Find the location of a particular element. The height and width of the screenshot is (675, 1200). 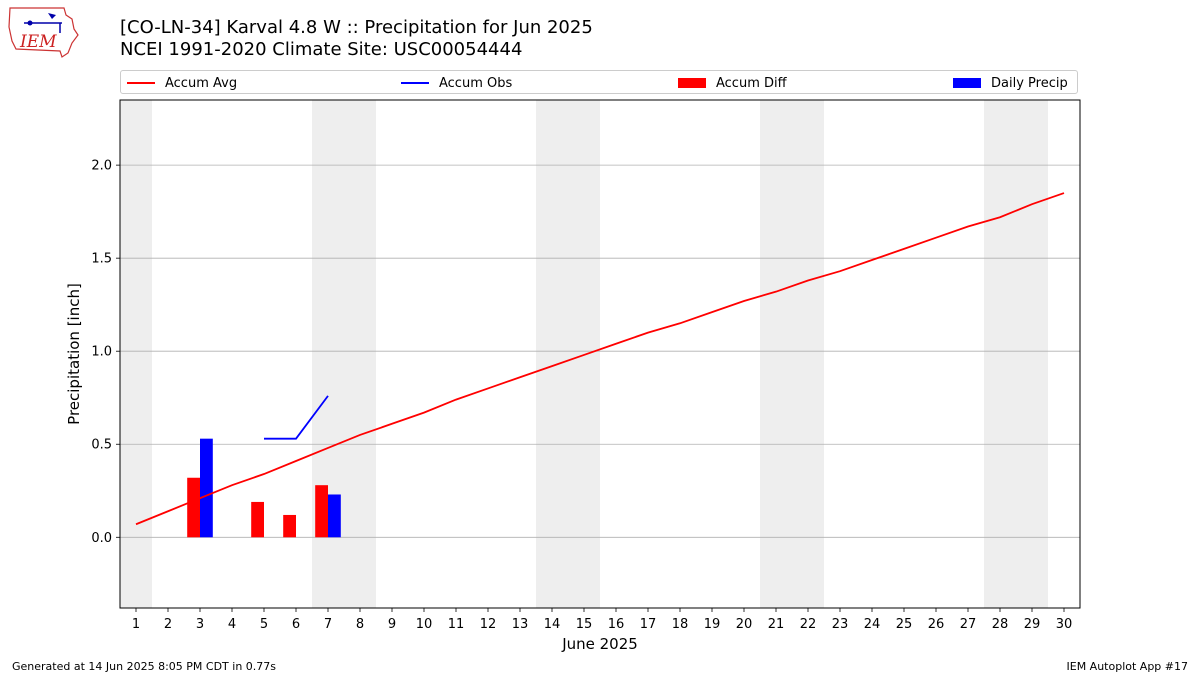

legend-swatch-daily-precip is located at coordinates (967, 83).